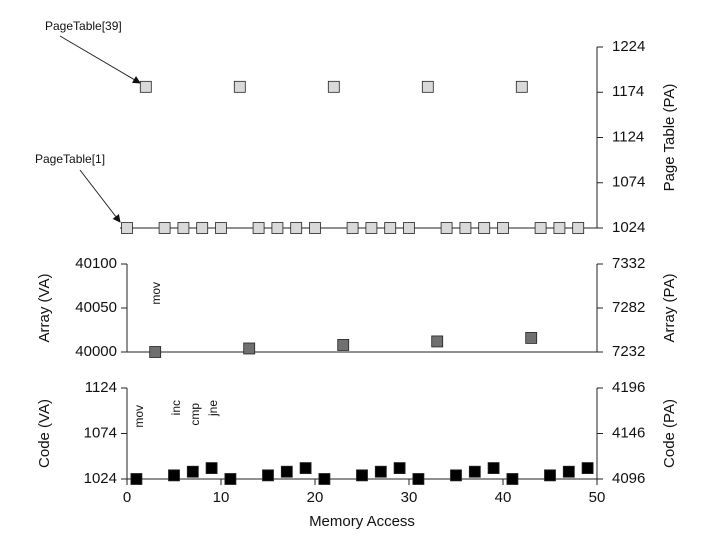  I want to click on x-tick-label: 40, so click(503, 497).